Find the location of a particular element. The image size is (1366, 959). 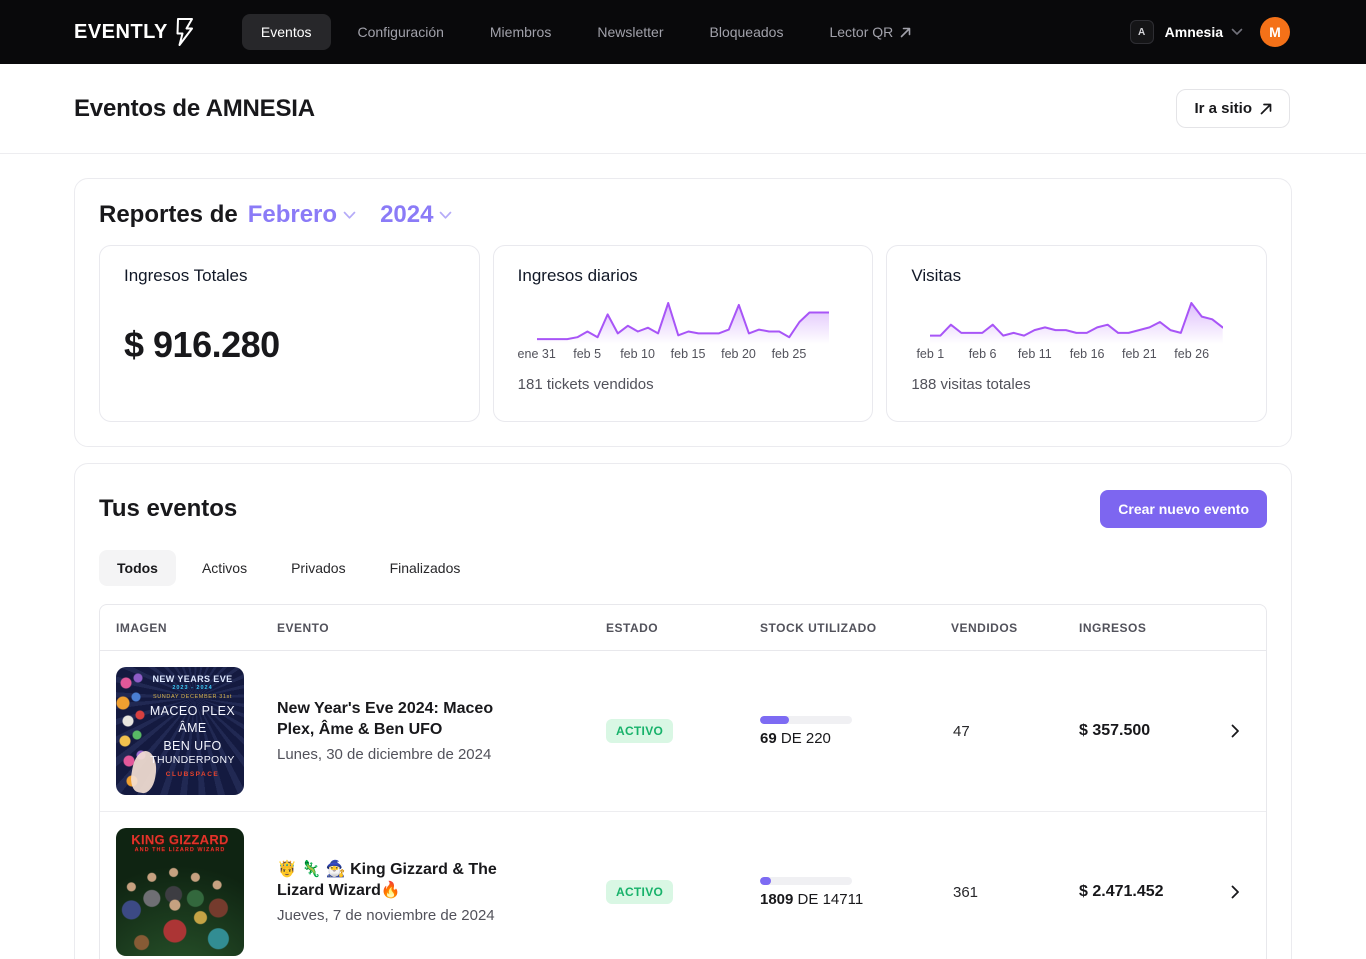

month-value: Febrero is located at coordinates (292, 214).